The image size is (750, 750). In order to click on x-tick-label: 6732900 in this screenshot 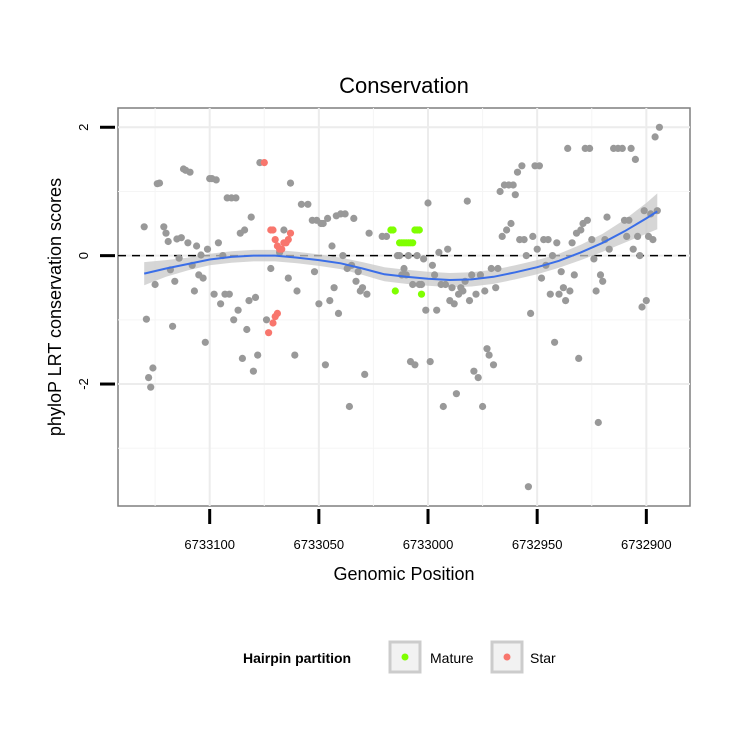, I will do `click(646, 544)`.